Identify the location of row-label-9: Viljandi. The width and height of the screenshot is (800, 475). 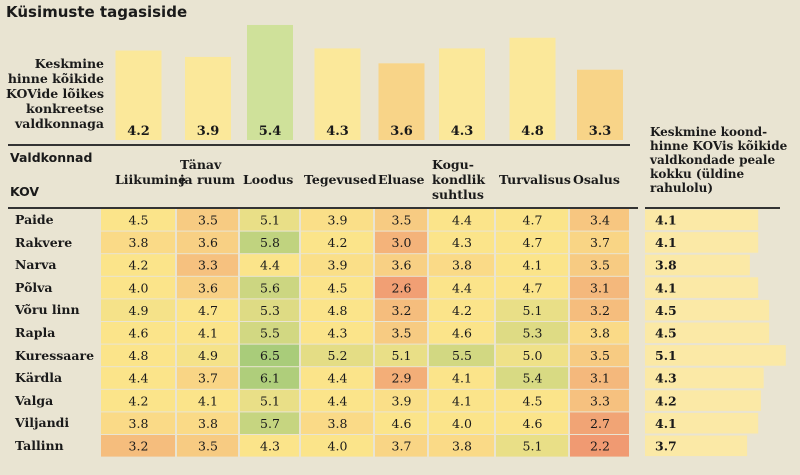
(42, 423).